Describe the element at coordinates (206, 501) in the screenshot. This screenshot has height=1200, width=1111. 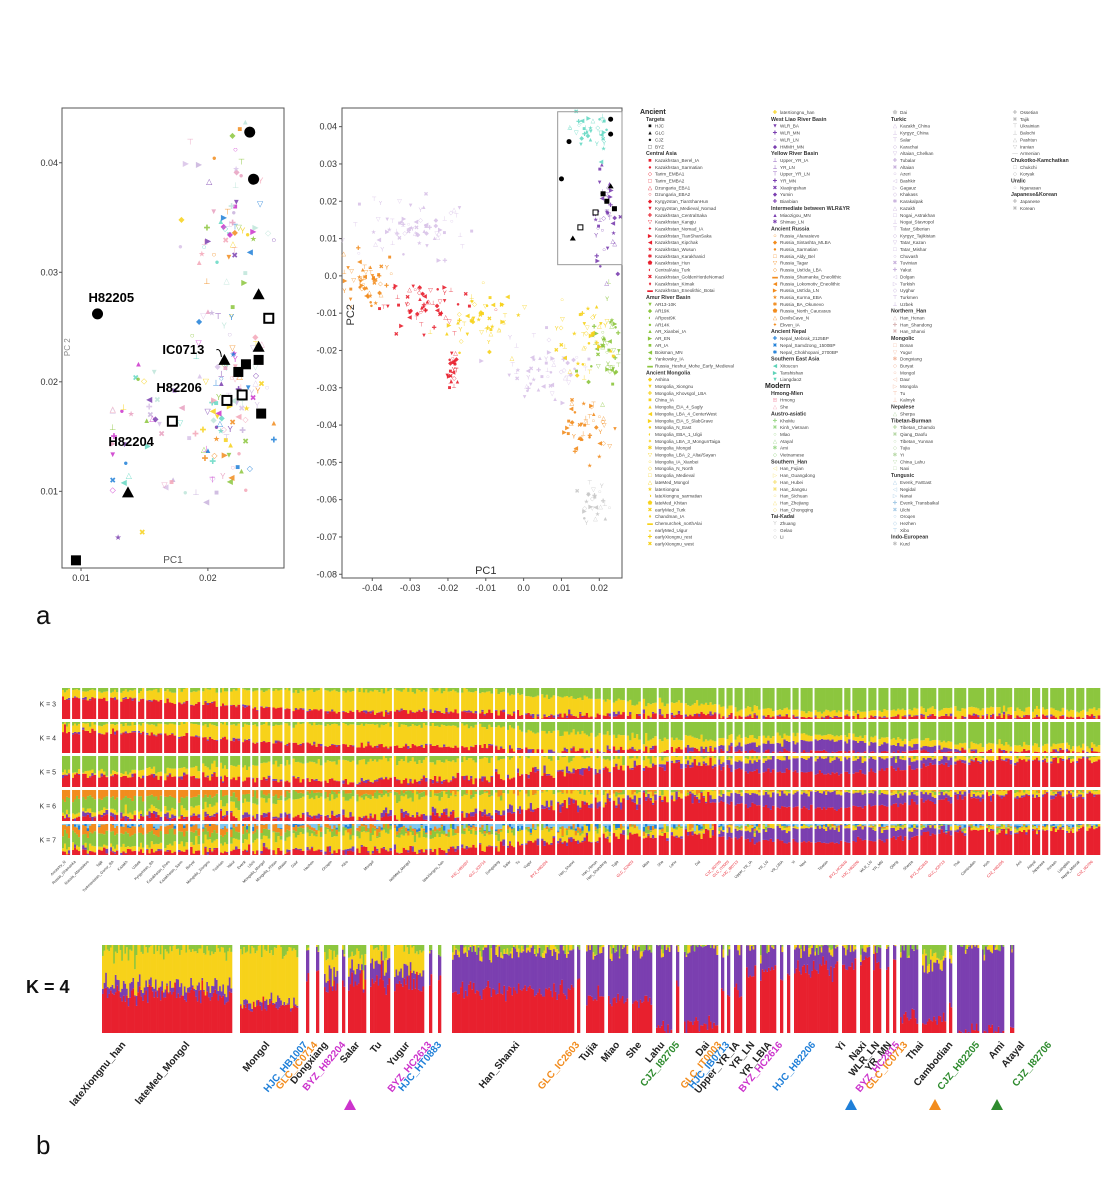
I see `zoom-bg-marker: ◀` at that location.